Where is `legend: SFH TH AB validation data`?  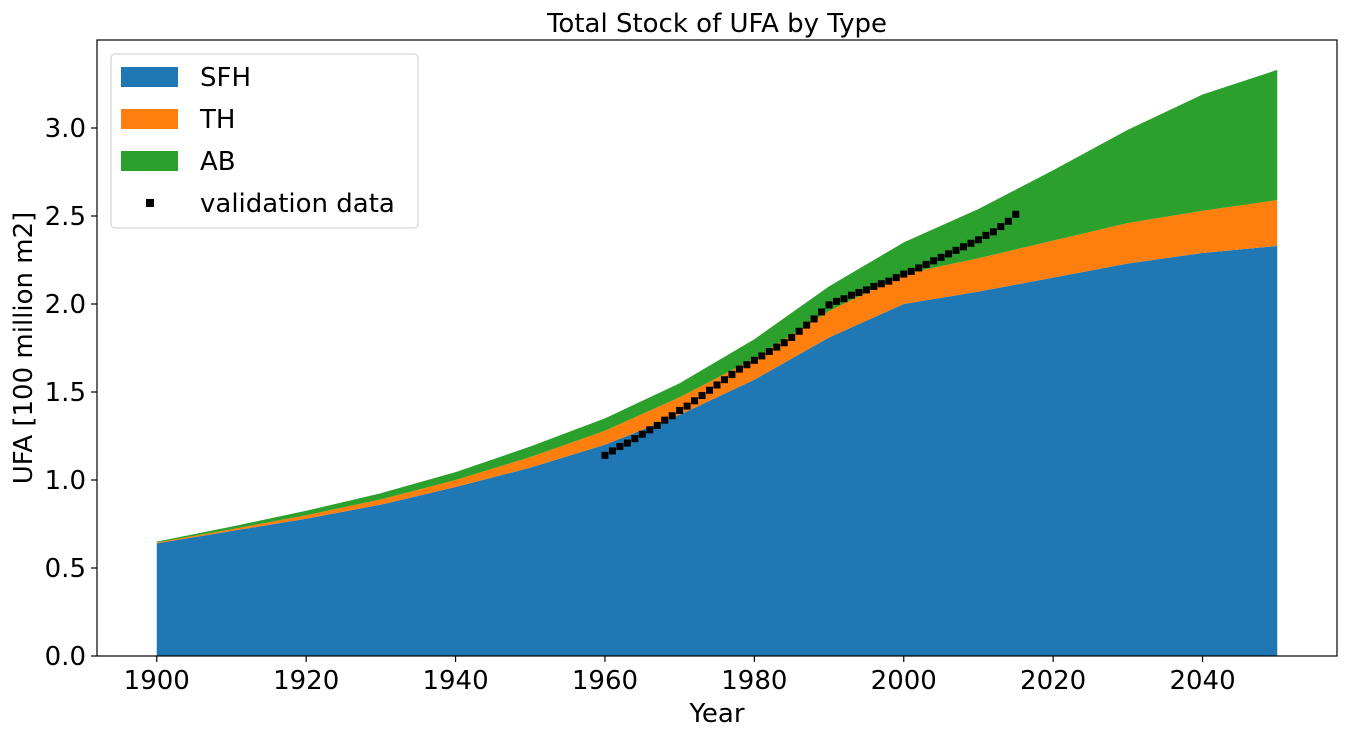 legend: SFH TH AB validation data is located at coordinates (264, 141).